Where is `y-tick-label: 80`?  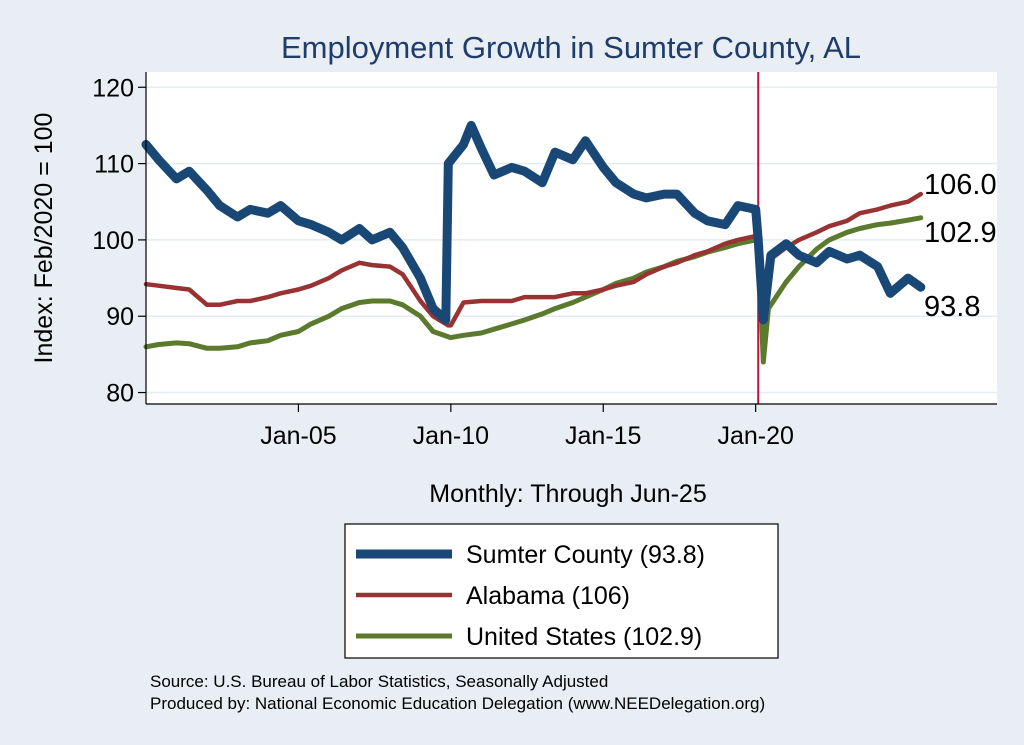 y-tick-label: 80 is located at coordinates (120, 394).